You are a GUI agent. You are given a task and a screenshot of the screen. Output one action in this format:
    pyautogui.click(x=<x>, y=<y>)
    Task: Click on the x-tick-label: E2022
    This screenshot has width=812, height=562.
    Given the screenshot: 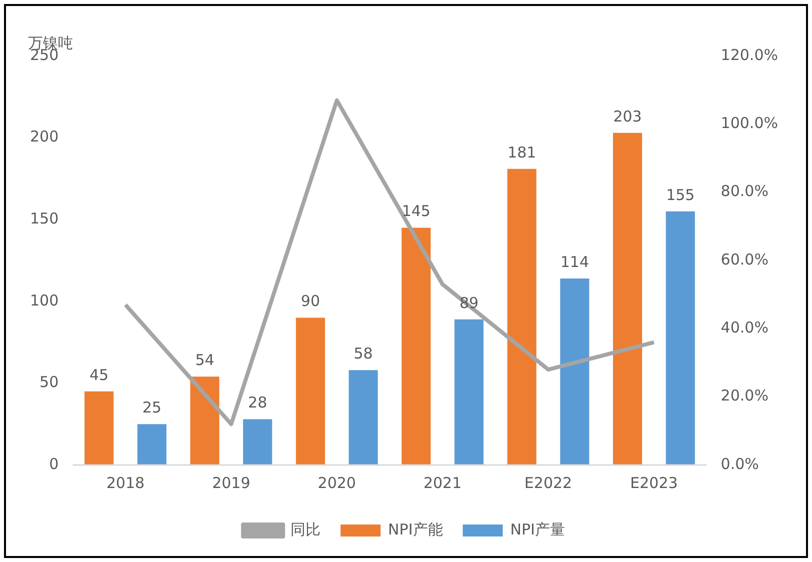 What is the action you would take?
    pyautogui.click(x=548, y=483)
    